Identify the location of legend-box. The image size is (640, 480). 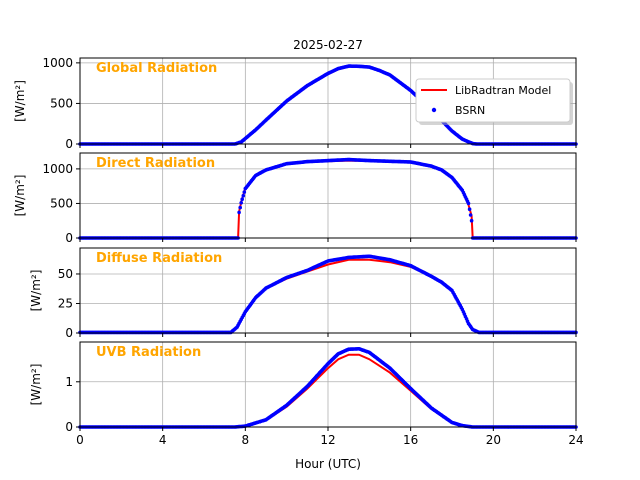
(493, 100).